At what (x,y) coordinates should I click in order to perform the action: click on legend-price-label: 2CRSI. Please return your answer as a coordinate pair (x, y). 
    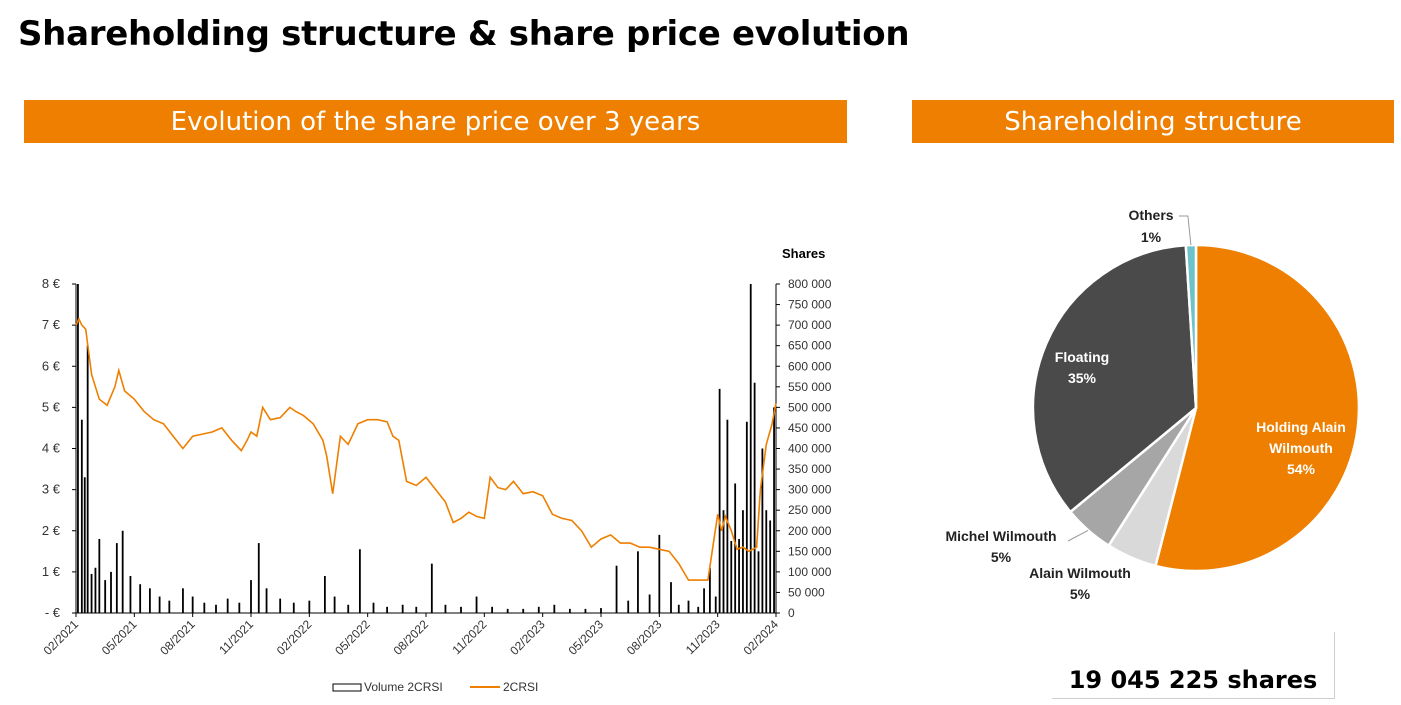
    Looking at the image, I should click on (520, 687).